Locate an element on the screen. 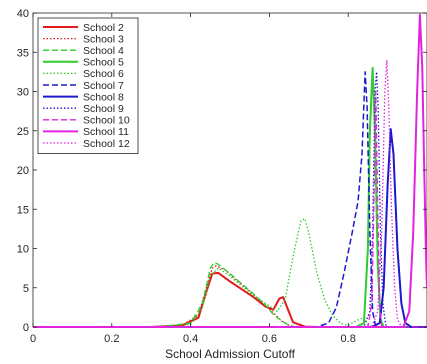 The height and width of the screenshot is (364, 427). legend-label-school-5: School 5 is located at coordinates (103, 63).